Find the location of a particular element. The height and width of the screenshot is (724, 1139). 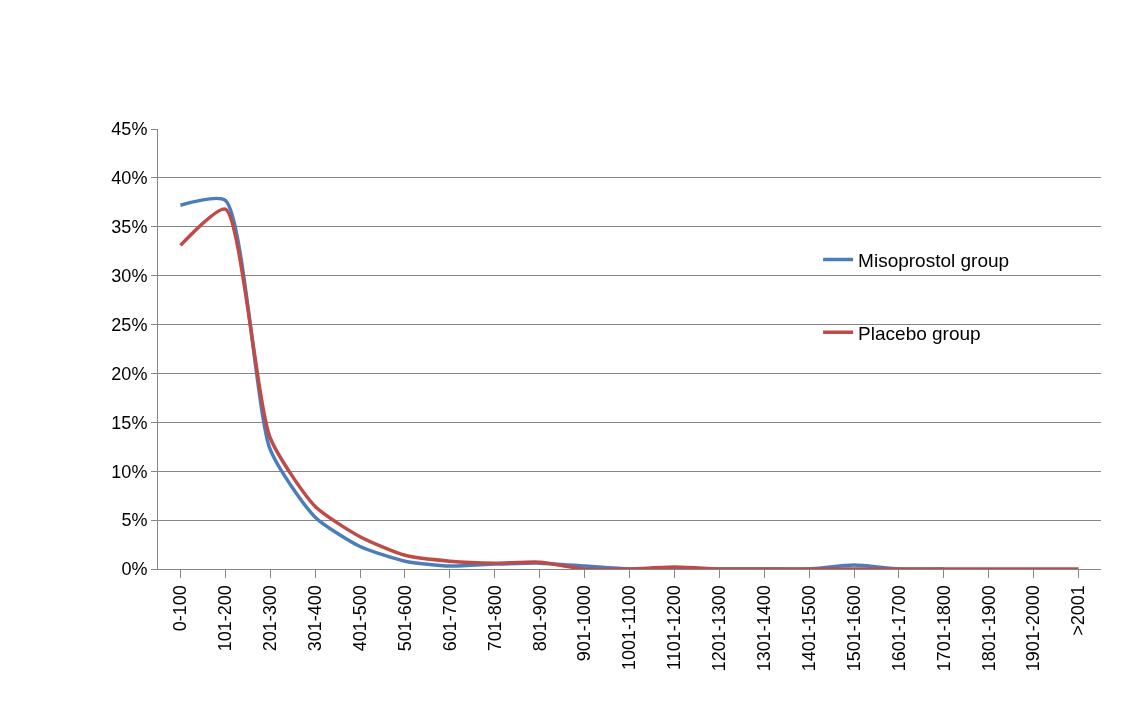

y-tick-label: 15% is located at coordinates (129, 422).